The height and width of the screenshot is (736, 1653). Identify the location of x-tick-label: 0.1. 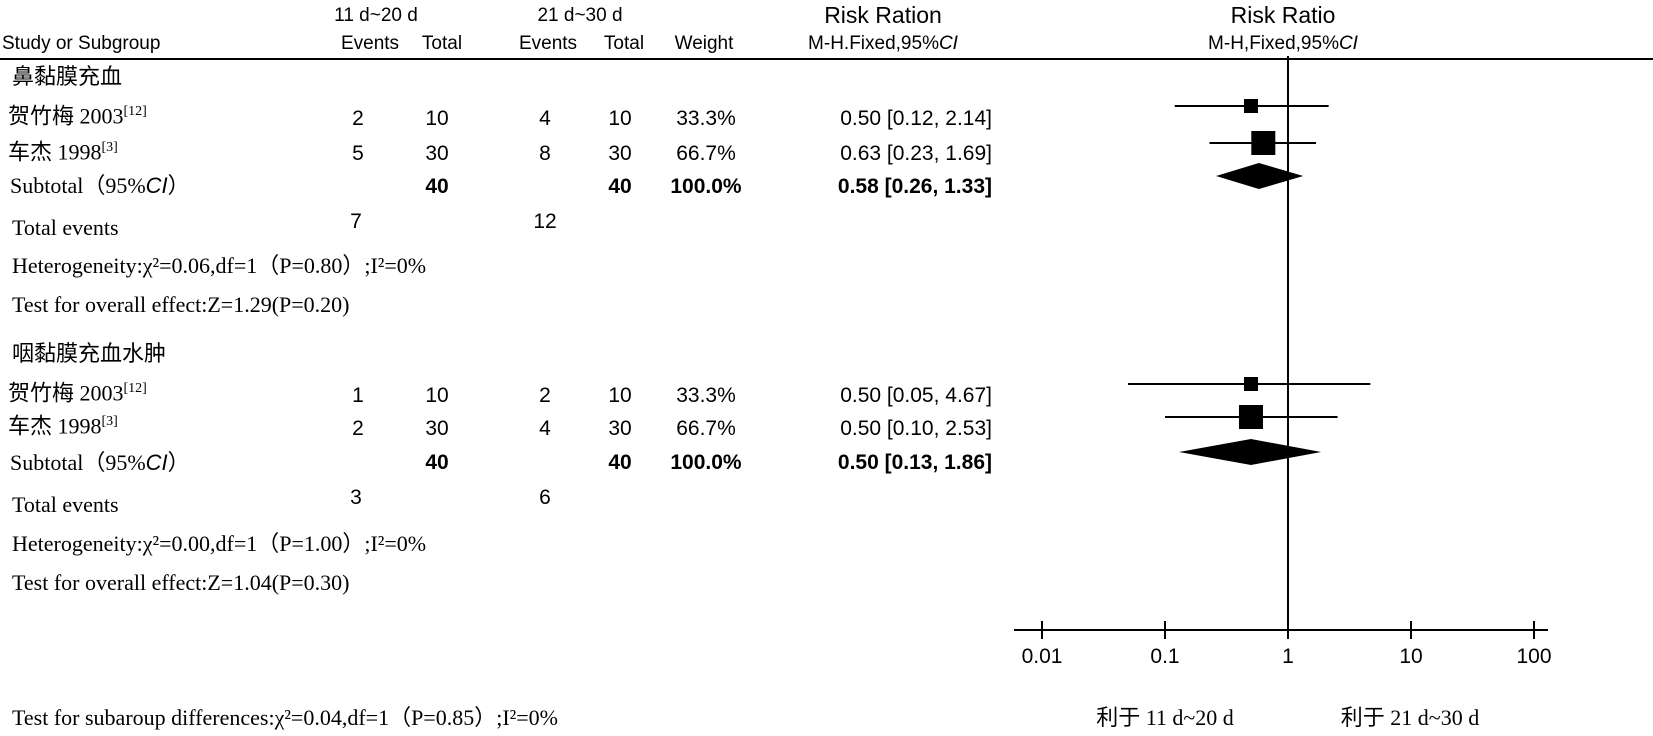
(1164, 656).